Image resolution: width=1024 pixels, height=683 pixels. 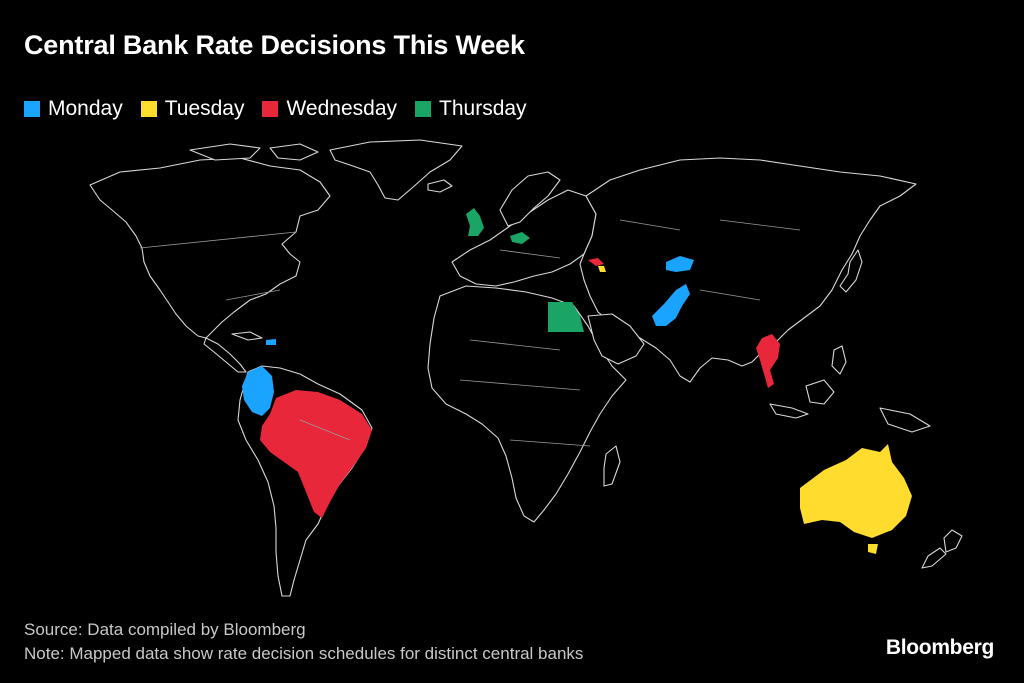 I want to click on arabia, so click(x=616, y=339).